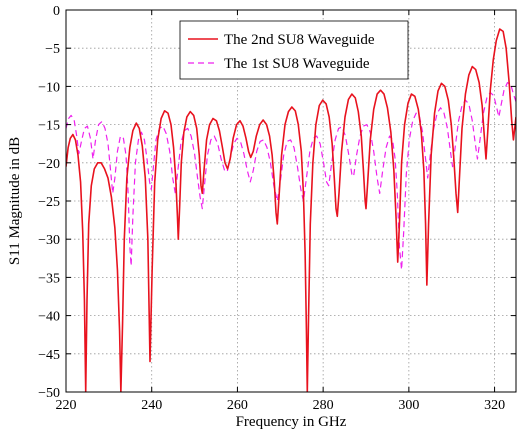 The image size is (519, 435). What do you see at coordinates (299, 40) in the screenshot?
I see `legend-label-2nd-su8: The 2nd SU8 Waveguide` at bounding box center [299, 40].